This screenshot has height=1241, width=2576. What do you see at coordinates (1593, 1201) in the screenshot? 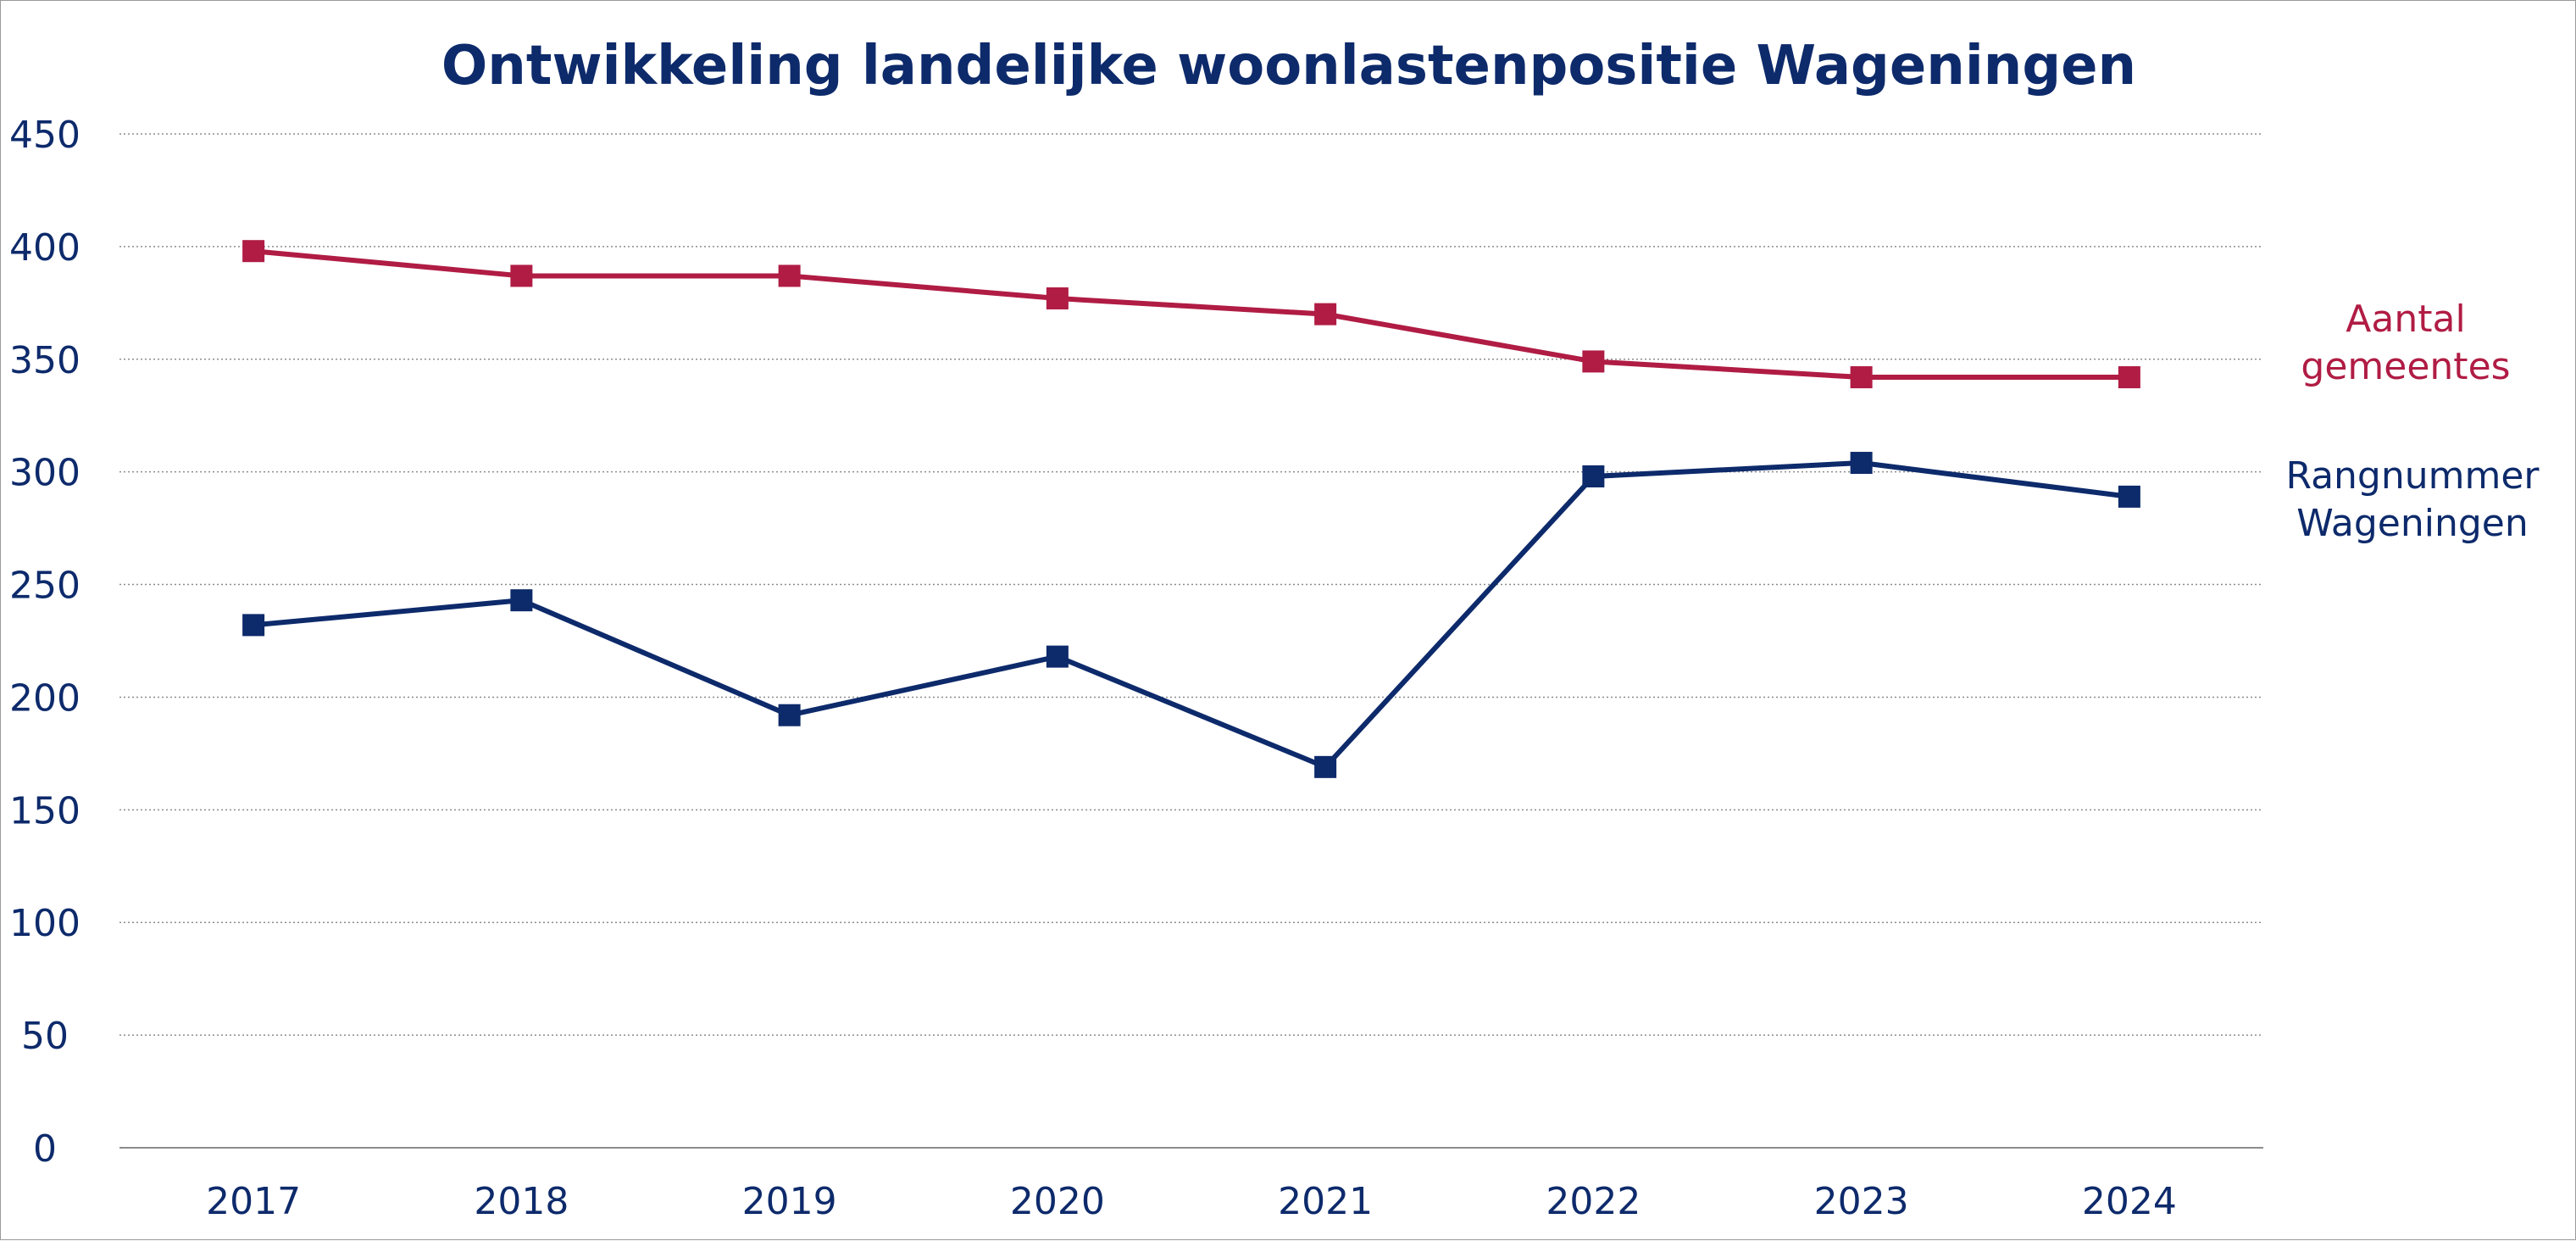
I see `x-tick-label: 2022` at bounding box center [1593, 1201].